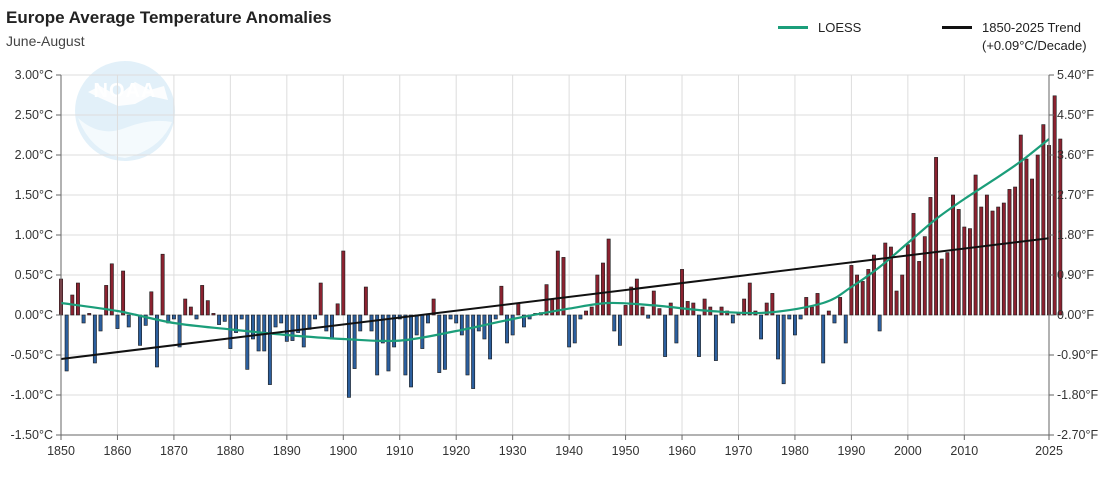  I want to click on chart-title: Europe Average Temperature Anomalies, so click(169, 17).